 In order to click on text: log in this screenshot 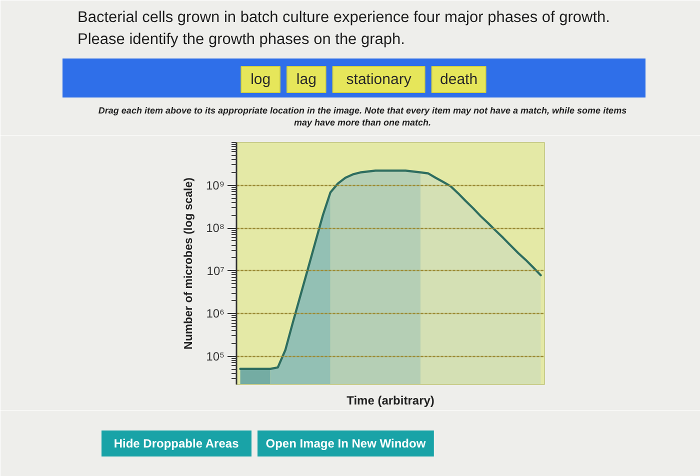, I will do `click(260, 79)`.